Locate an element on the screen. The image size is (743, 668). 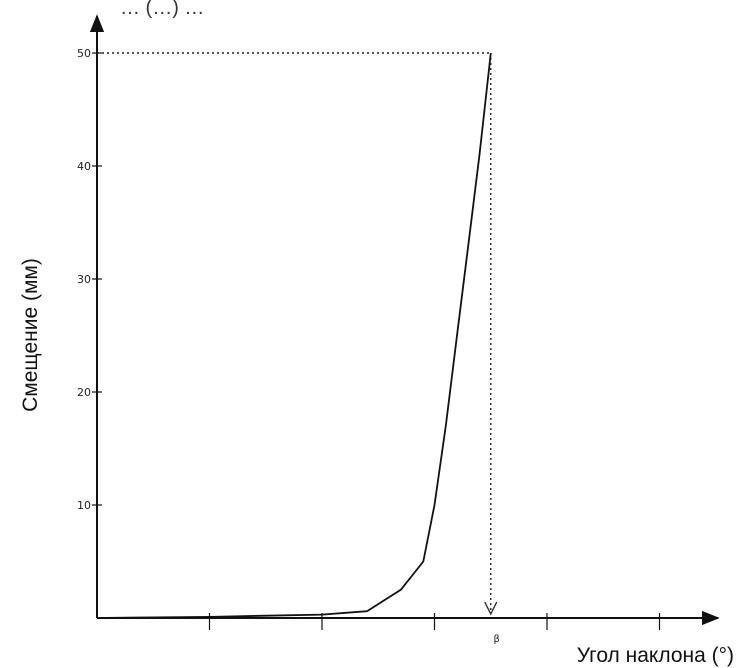
y-tick-label: 50 is located at coordinates (84, 53).